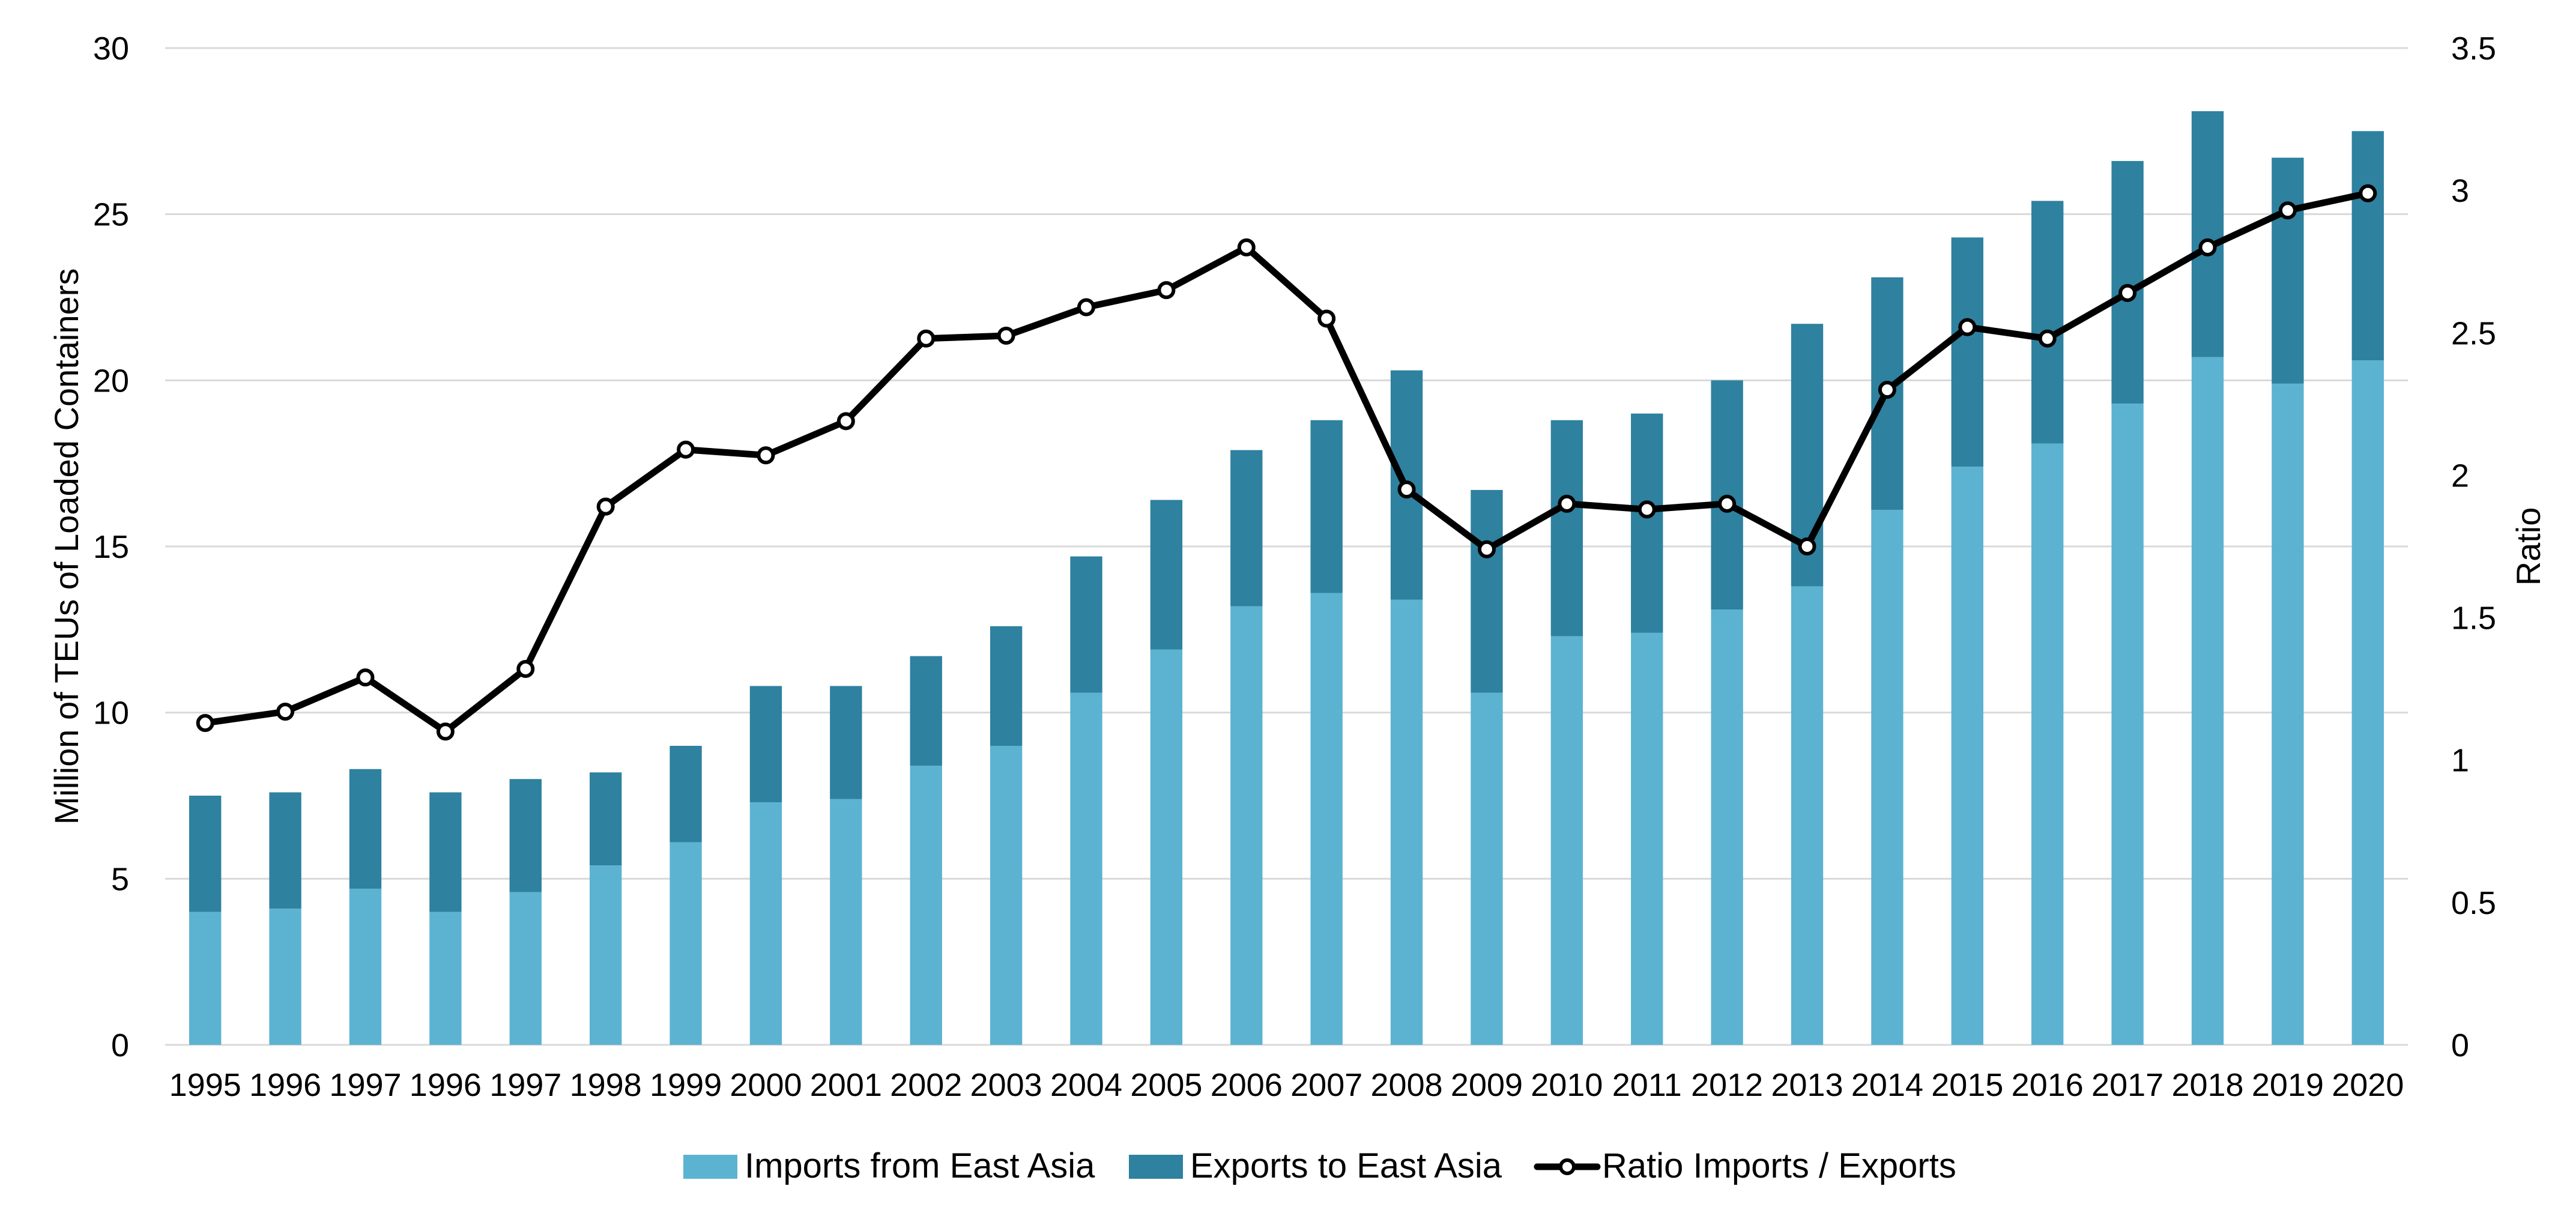  I want to click on x-tick-label: 2004, so click(1086, 1085).